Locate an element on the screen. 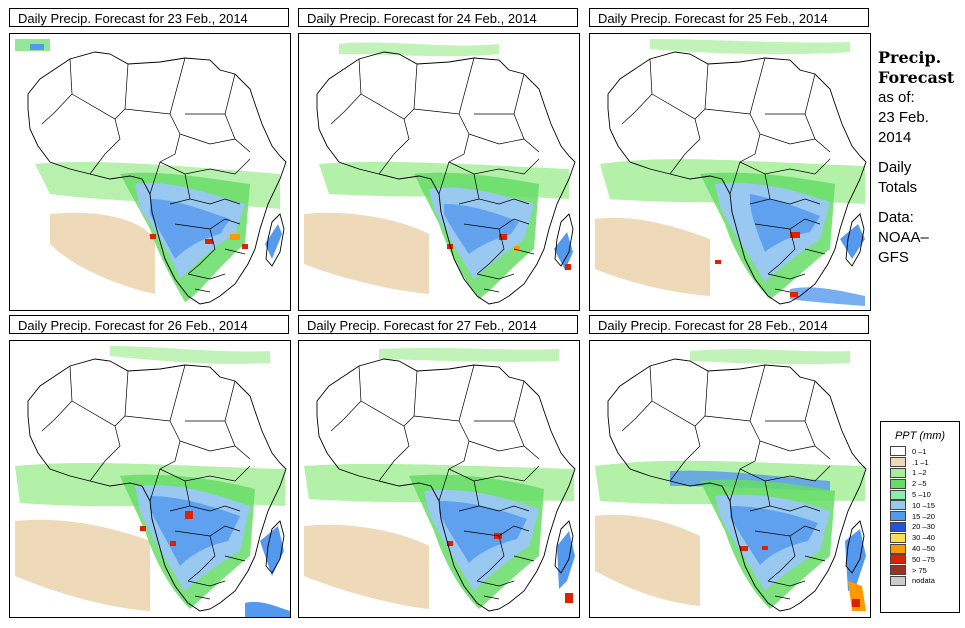  panel-title: Daily Precip. Forecast for 23 Feb., 2014 is located at coordinates (149, 17).